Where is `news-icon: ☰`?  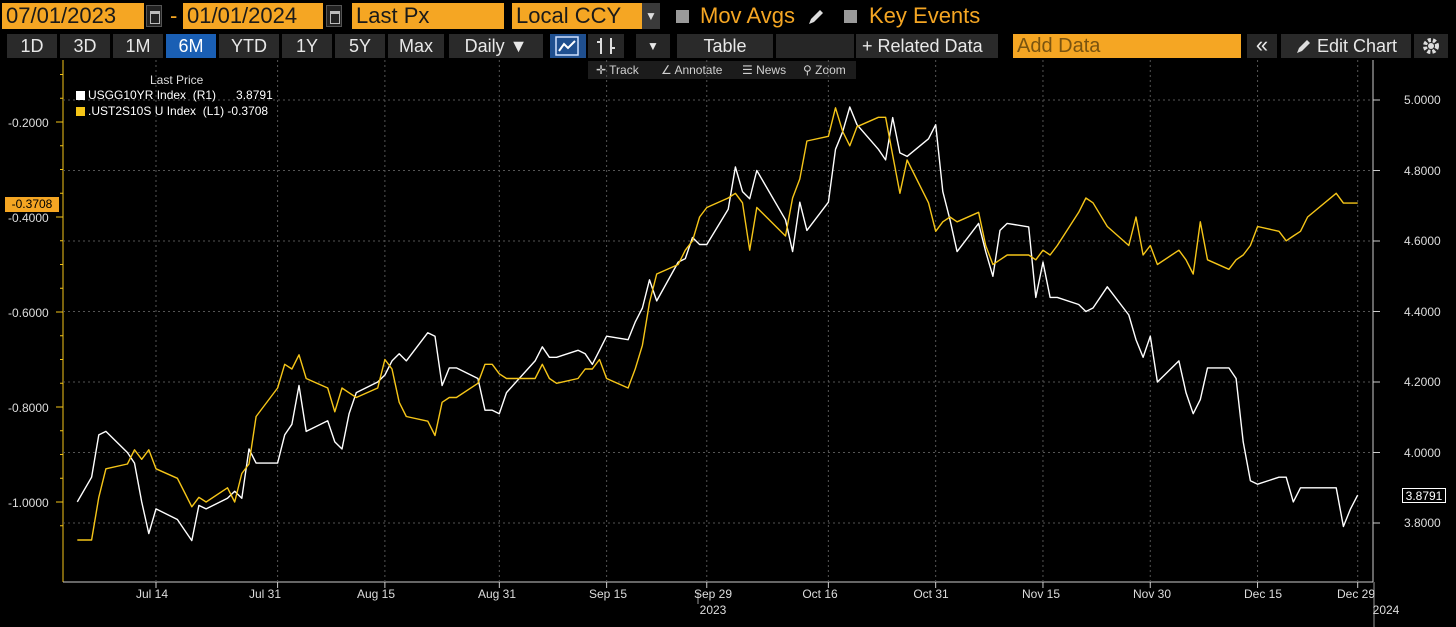 news-icon: ☰ is located at coordinates (749, 70).